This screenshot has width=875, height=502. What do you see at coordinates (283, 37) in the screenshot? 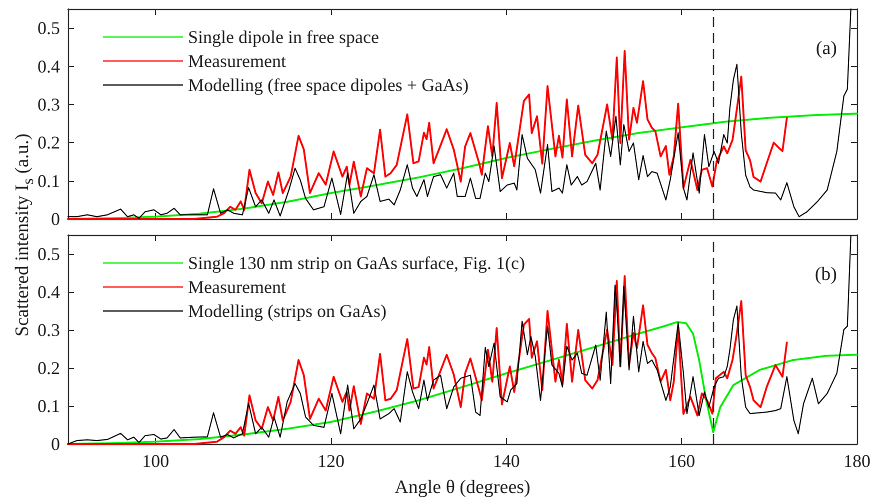
I see `legend-label: Single dipole in free space` at bounding box center [283, 37].